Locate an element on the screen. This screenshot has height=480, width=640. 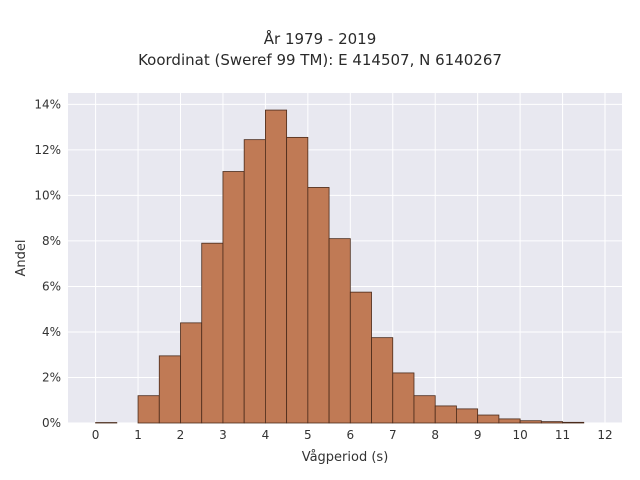
x-tick-label: 3 is located at coordinates (223, 435).